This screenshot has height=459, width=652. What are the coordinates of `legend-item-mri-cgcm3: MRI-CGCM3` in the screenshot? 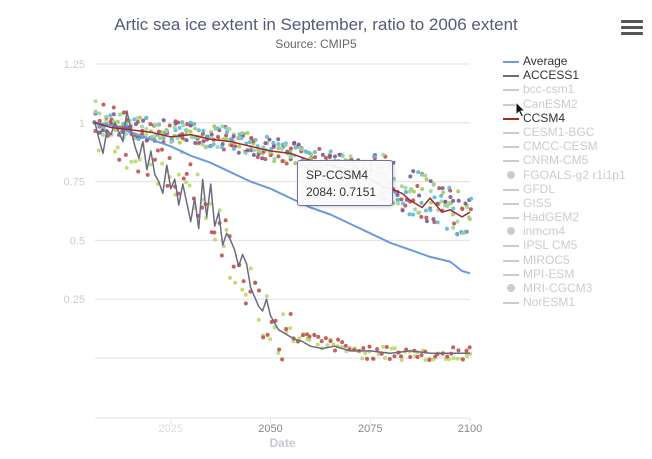 It's located at (575, 288).